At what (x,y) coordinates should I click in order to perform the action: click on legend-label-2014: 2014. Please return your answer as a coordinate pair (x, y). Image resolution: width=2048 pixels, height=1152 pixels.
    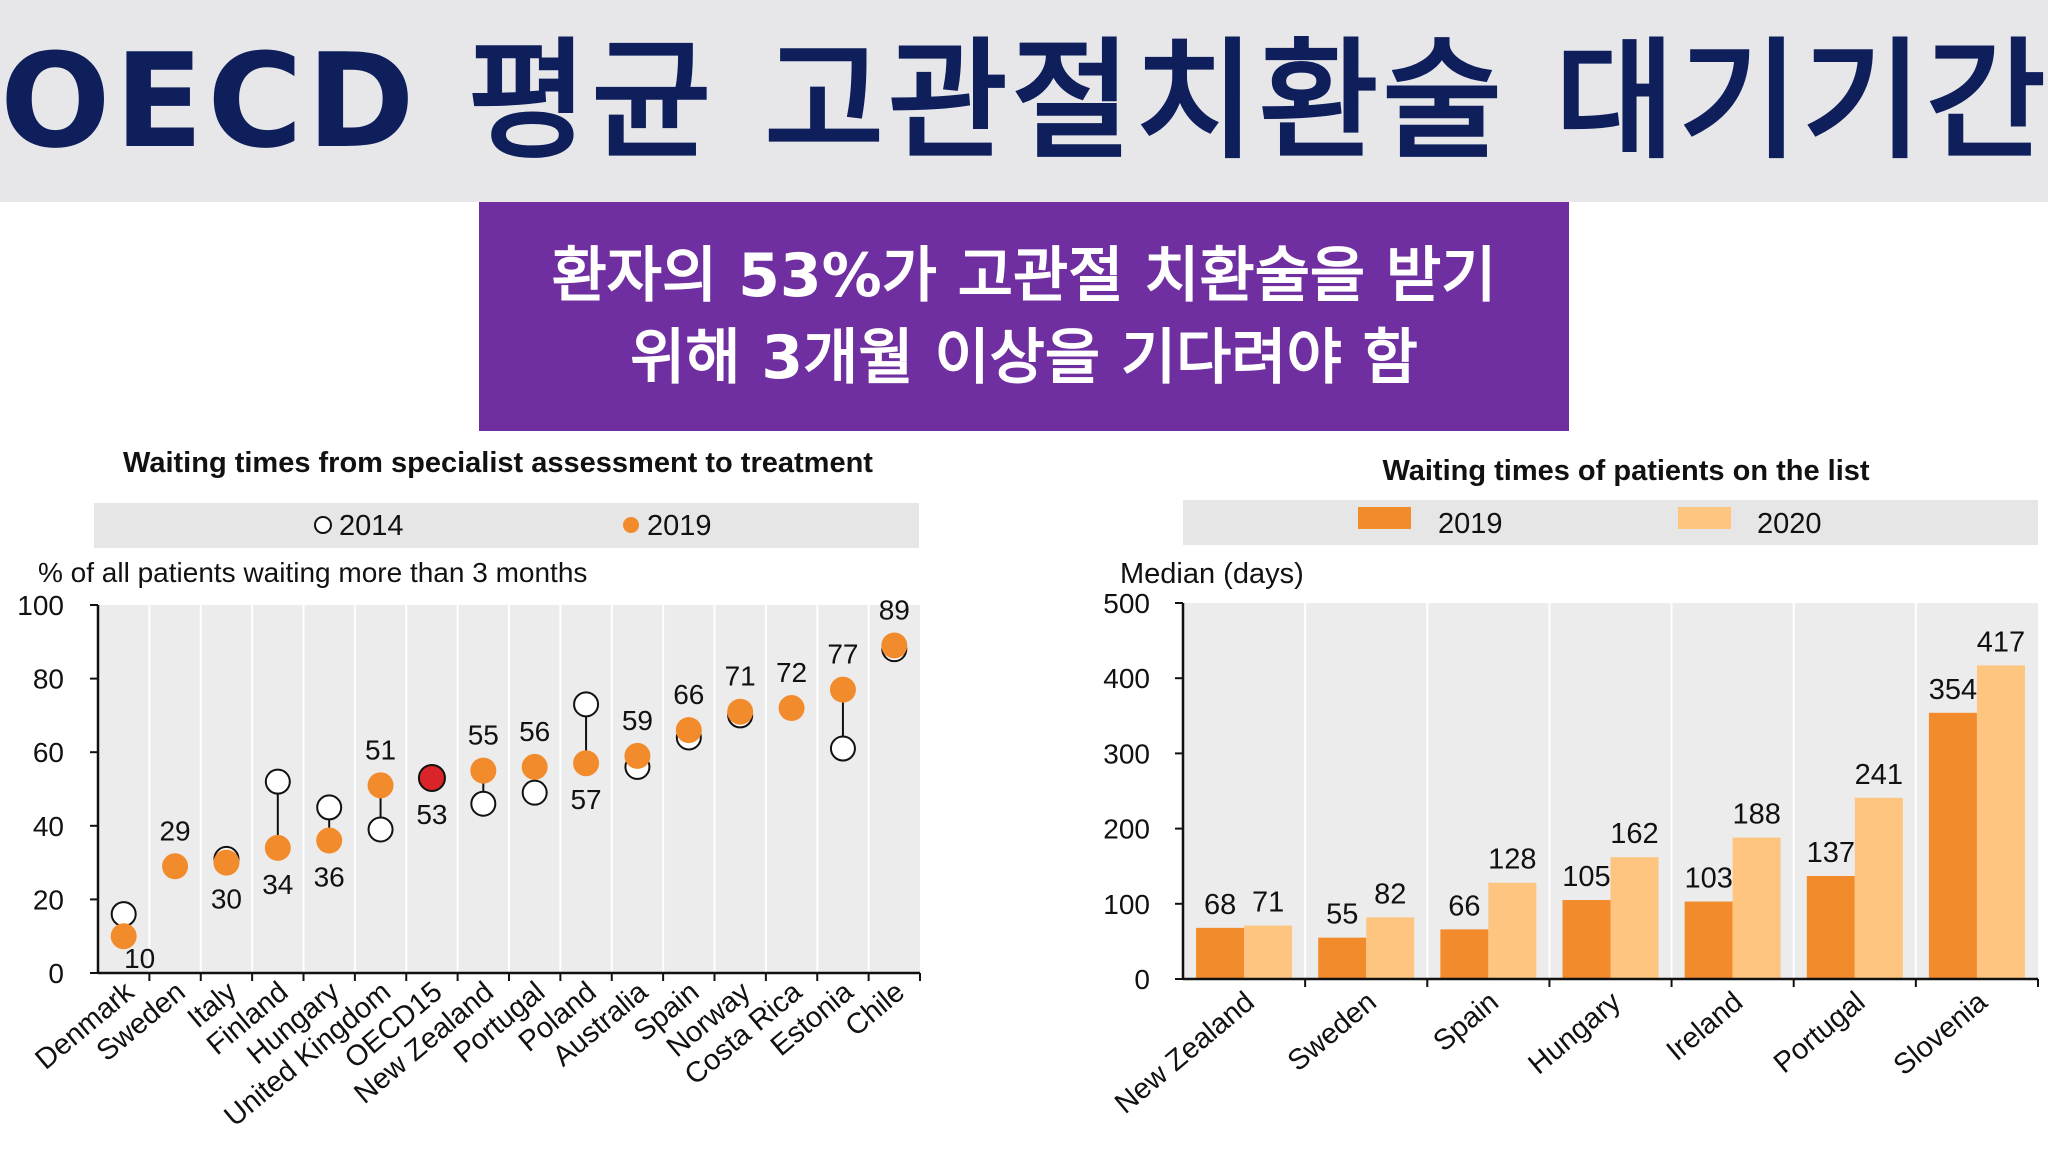
    Looking at the image, I should click on (371, 526).